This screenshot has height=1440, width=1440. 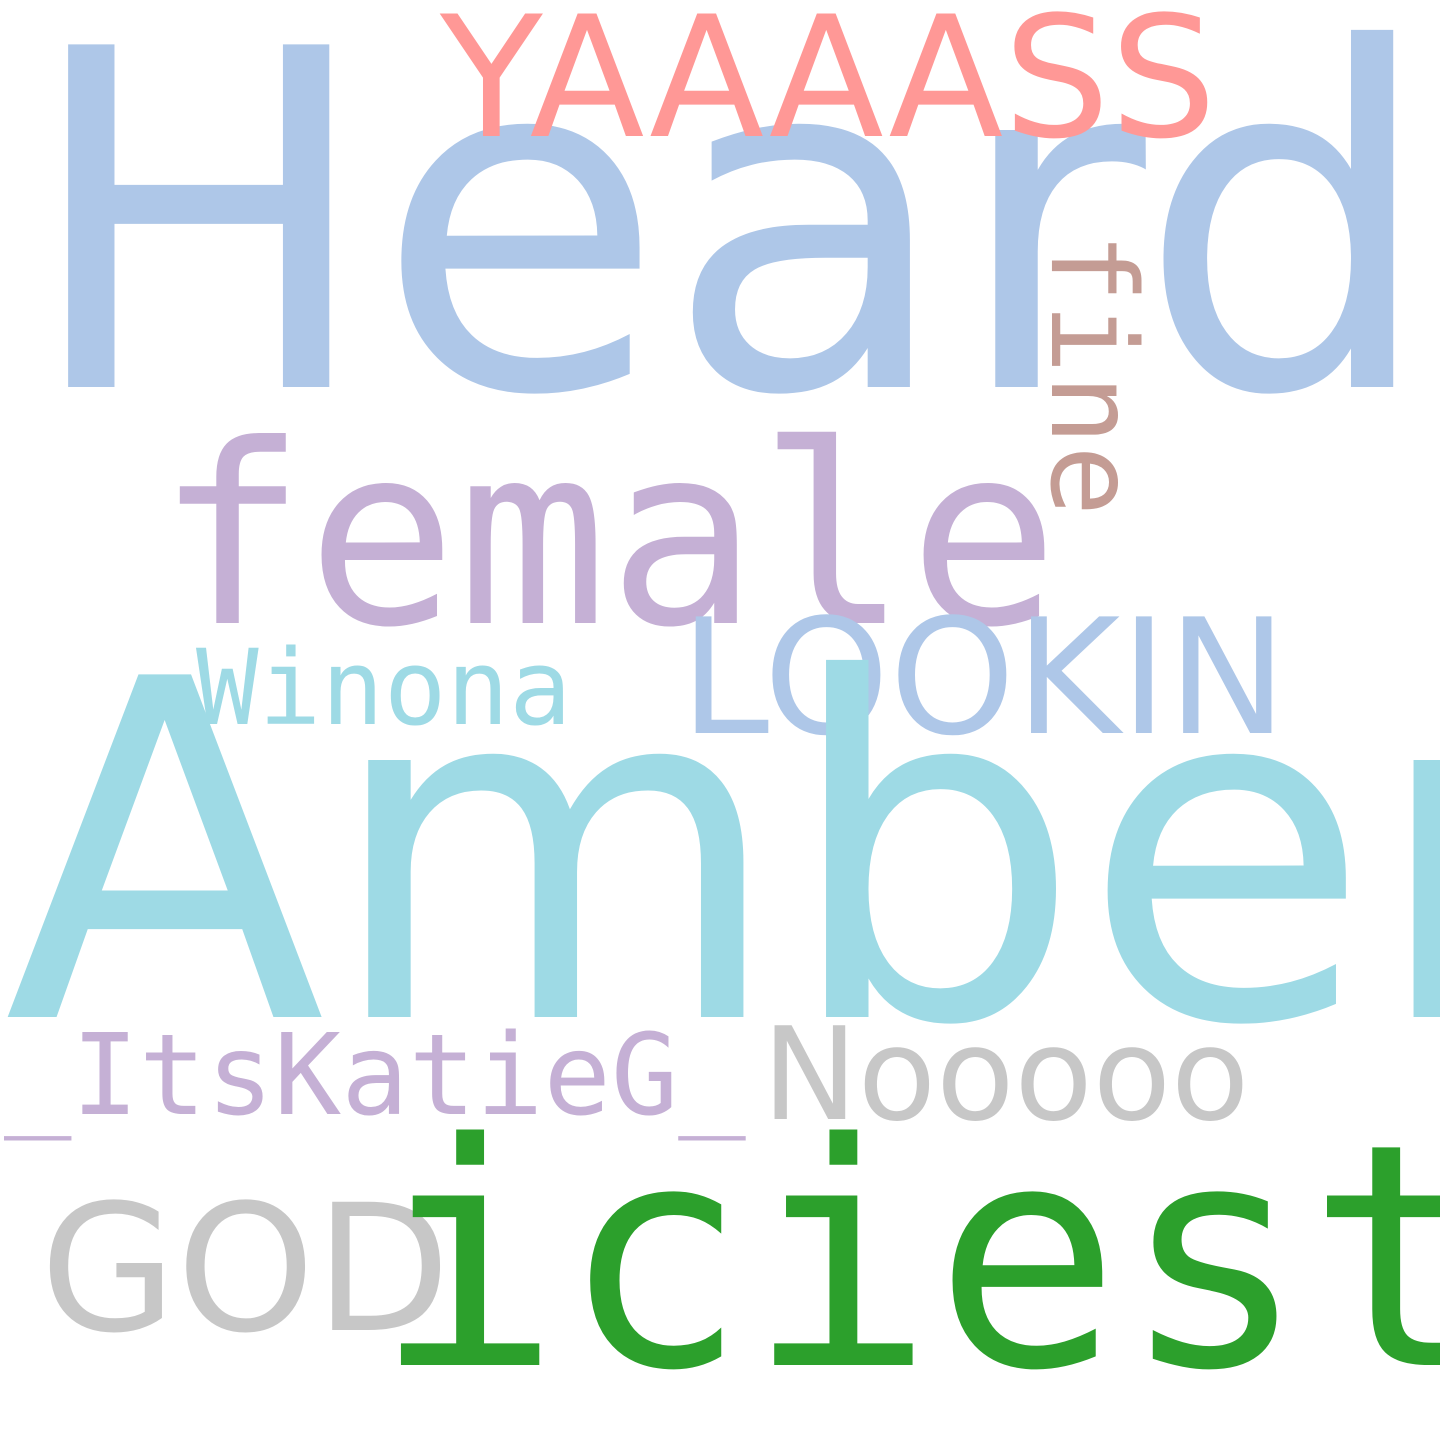 What do you see at coordinates (608, 536) in the screenshot?
I see `word-female: female` at bounding box center [608, 536].